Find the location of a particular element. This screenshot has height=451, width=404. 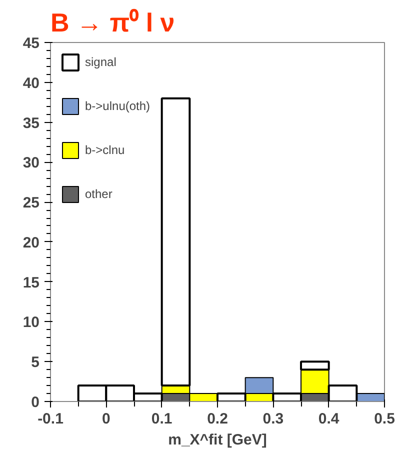

x-tick-label: 0.4 is located at coordinates (329, 419).